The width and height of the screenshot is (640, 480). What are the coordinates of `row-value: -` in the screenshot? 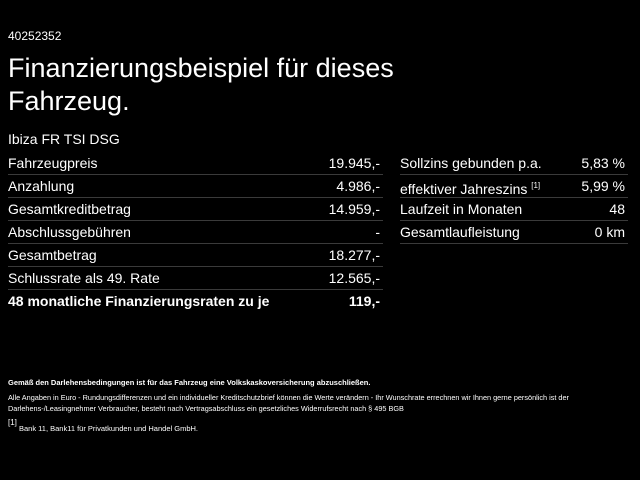 It's located at (377, 232).